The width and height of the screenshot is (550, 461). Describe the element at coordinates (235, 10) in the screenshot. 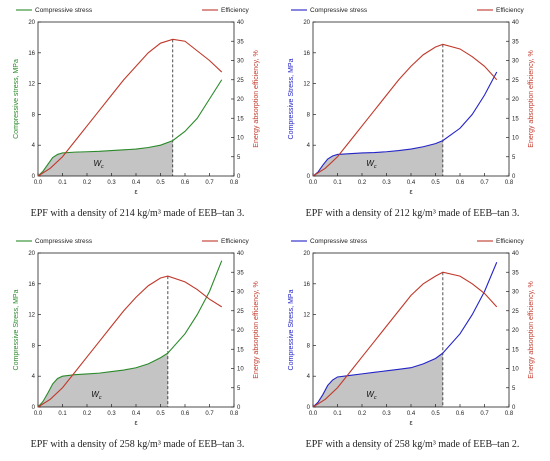

I see `legend-label-efficiency: Efficiency` at that location.